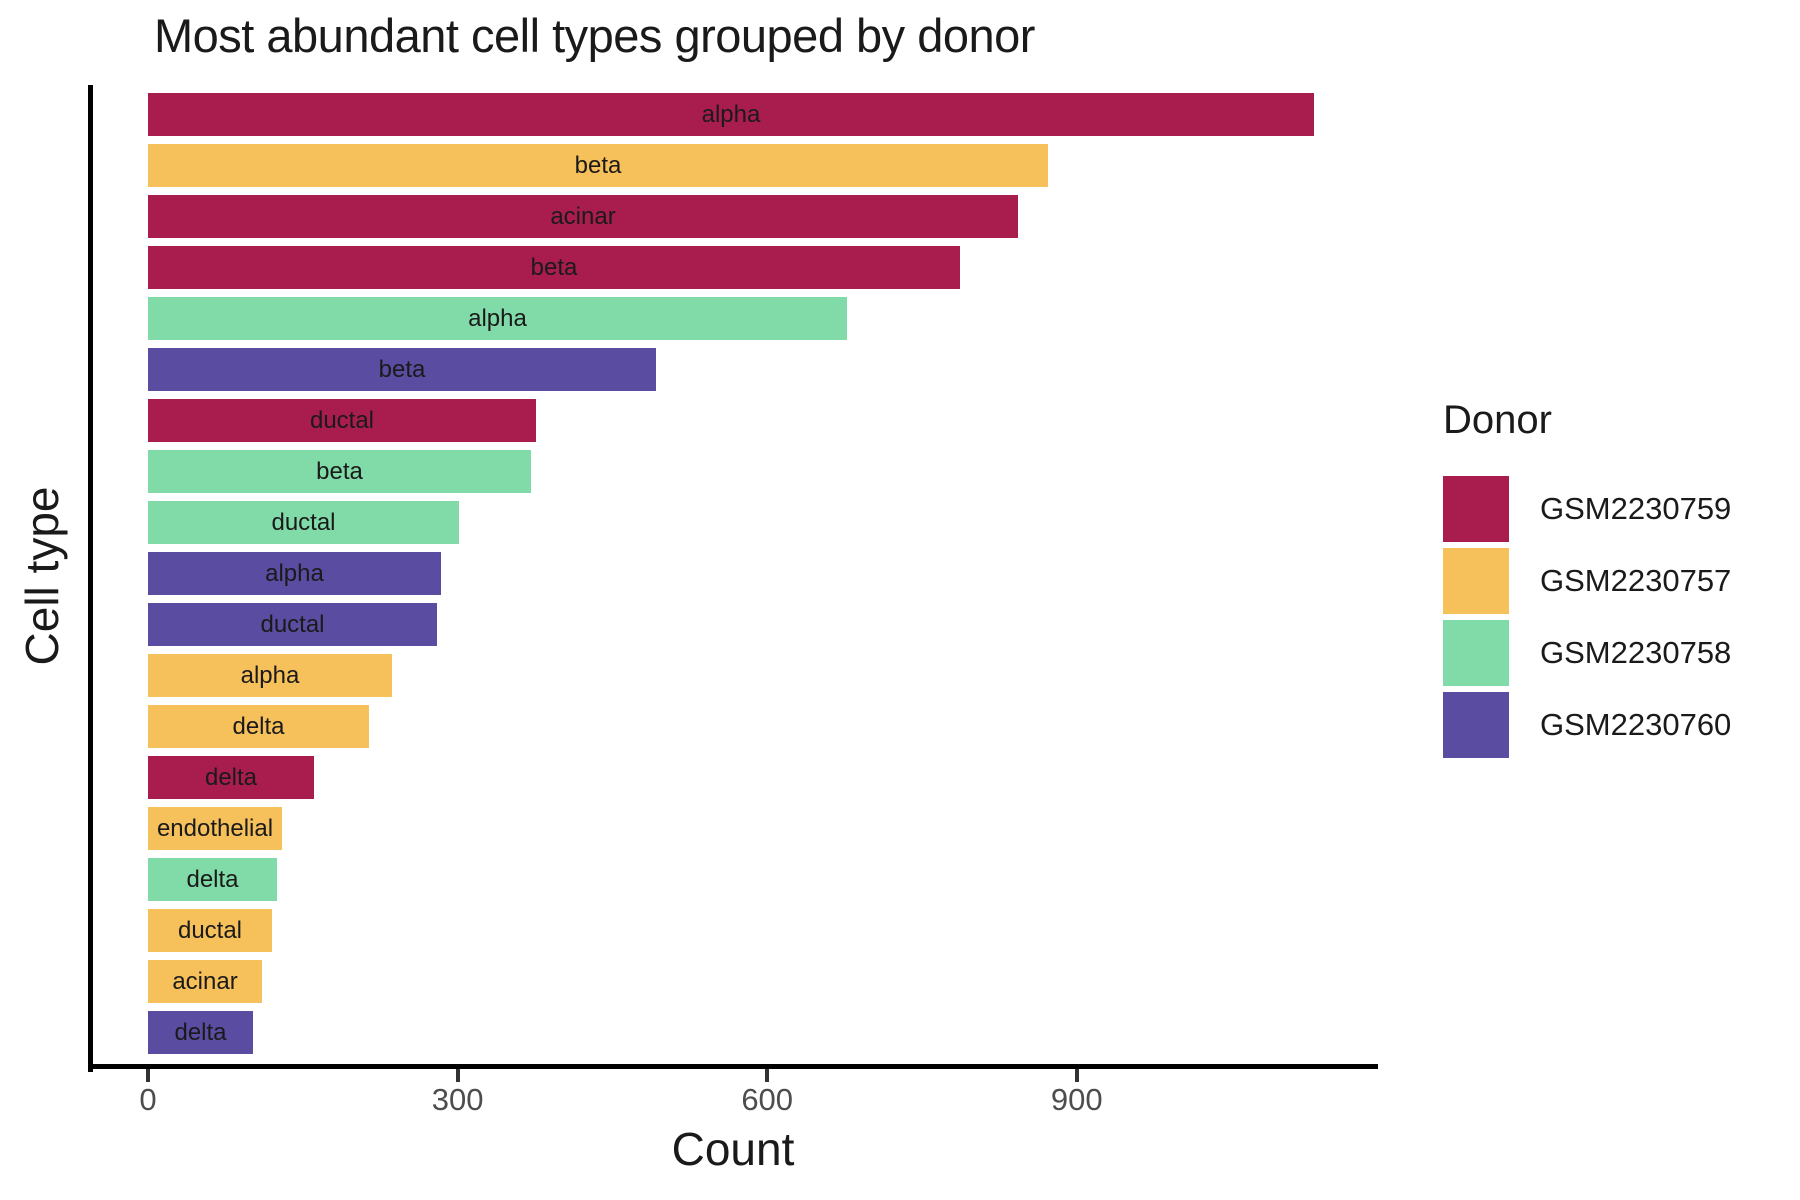 Image resolution: width=1800 pixels, height=1200 pixels. I want to click on x-tick-label: 300, so click(457, 1099).